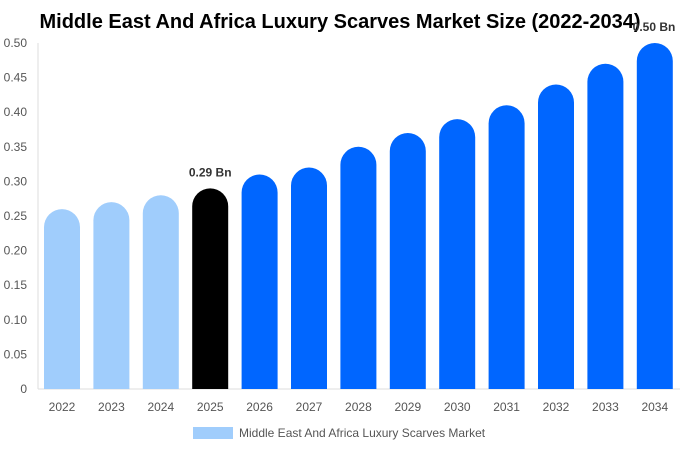 Image resolution: width=680 pixels, height=450 pixels. Describe the element at coordinates (457, 407) in the screenshot. I see `x-tick-label: 2030` at that location.